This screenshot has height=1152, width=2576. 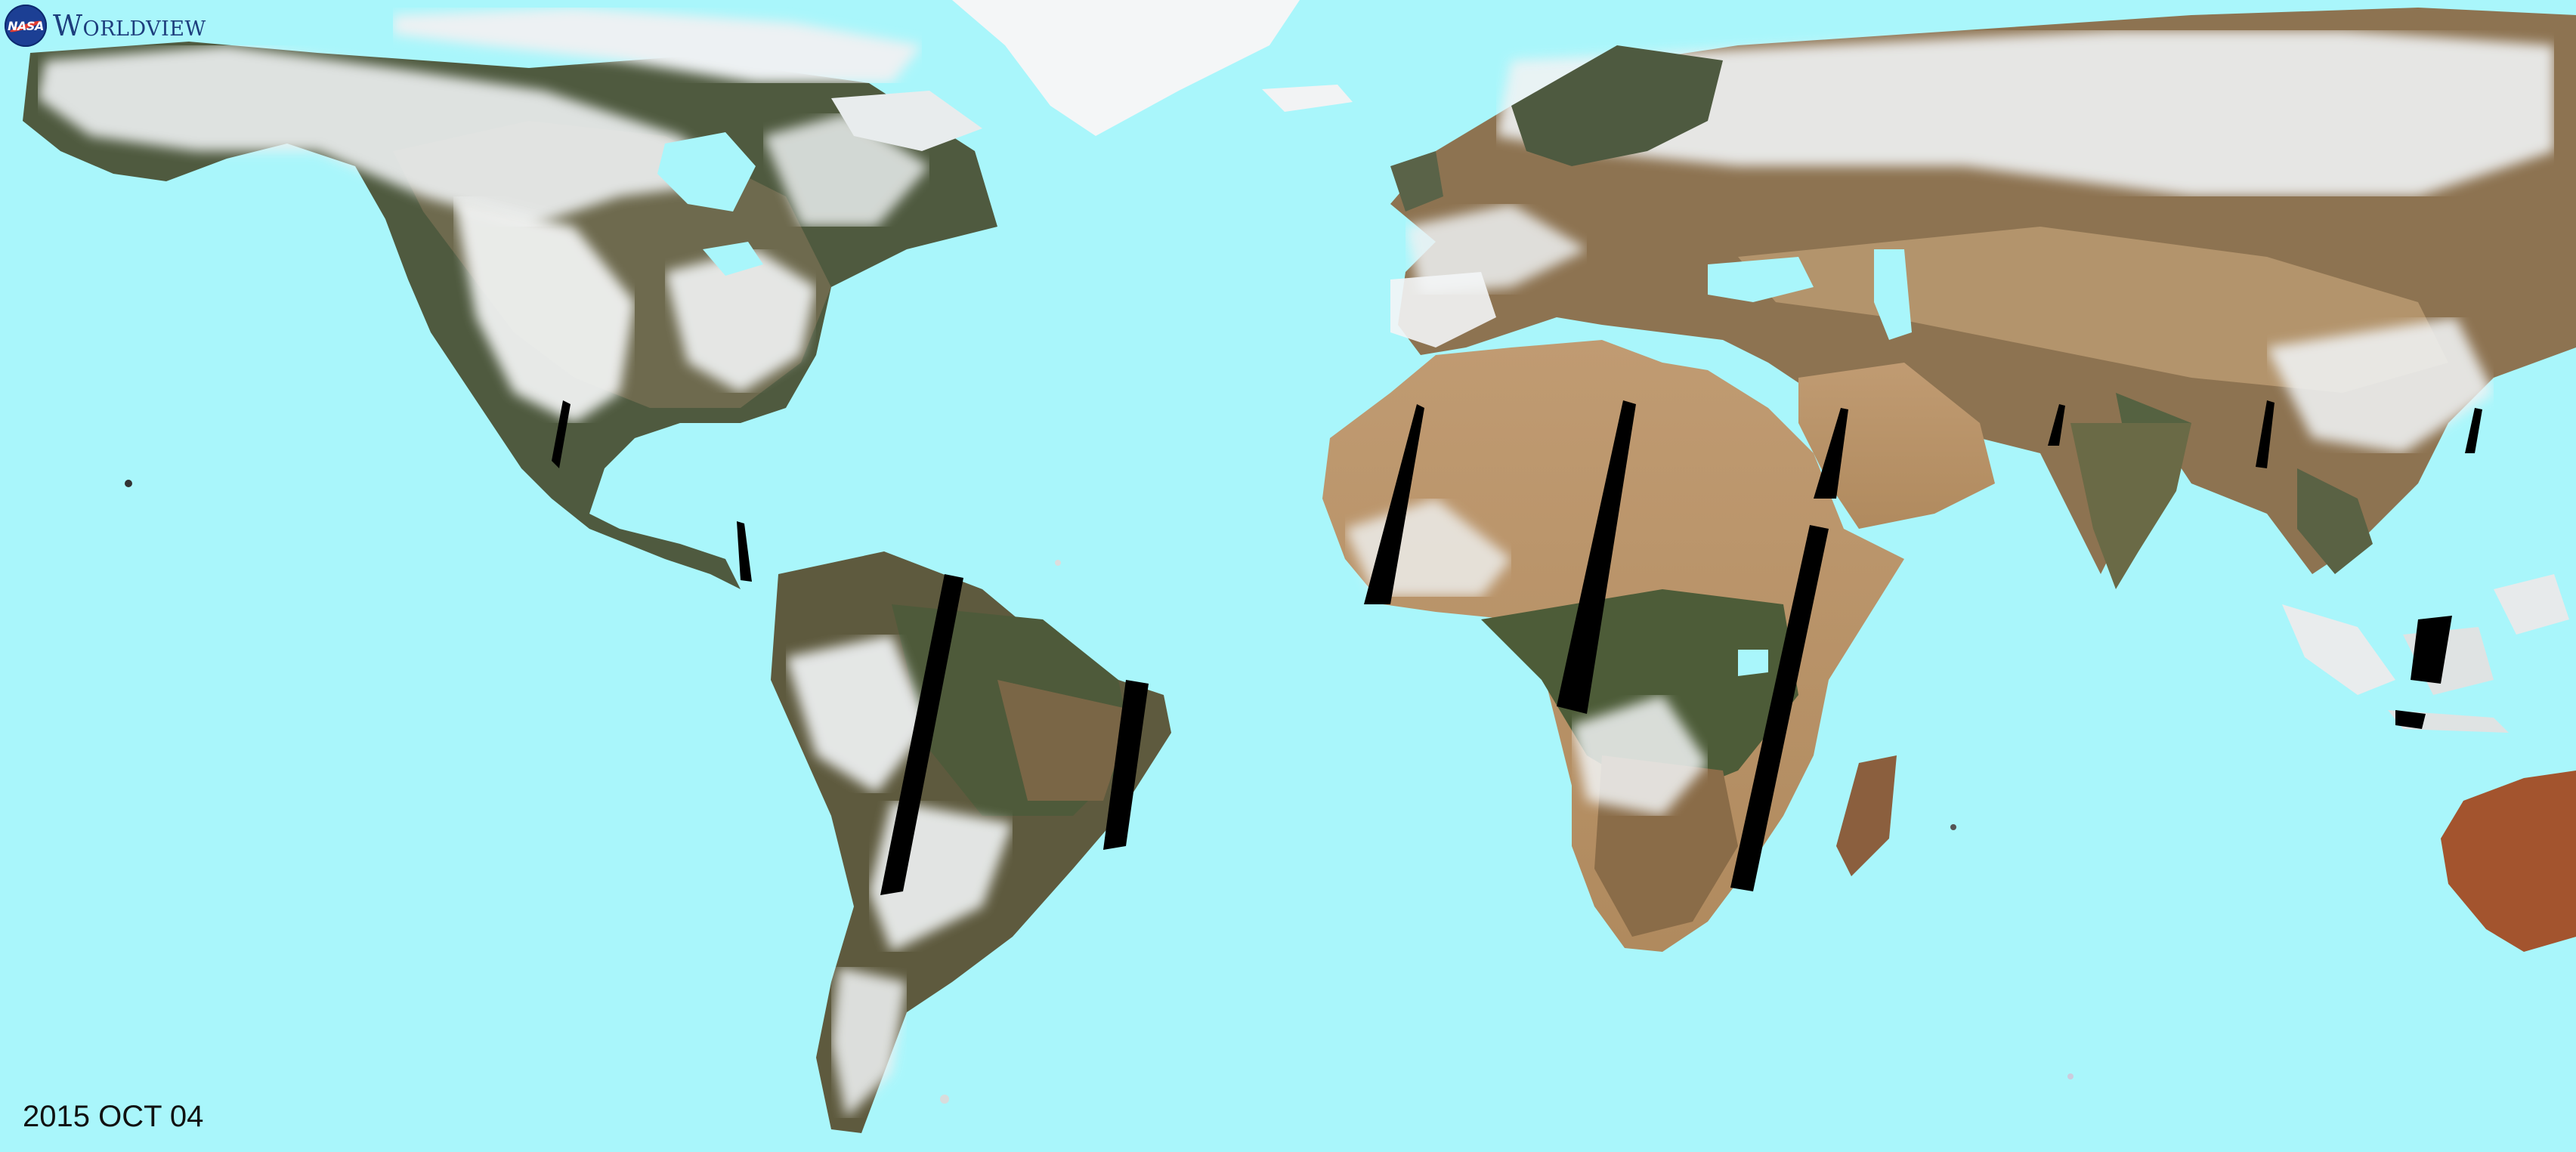 I want to click on iceland-landmass, so click(x=1307, y=98).